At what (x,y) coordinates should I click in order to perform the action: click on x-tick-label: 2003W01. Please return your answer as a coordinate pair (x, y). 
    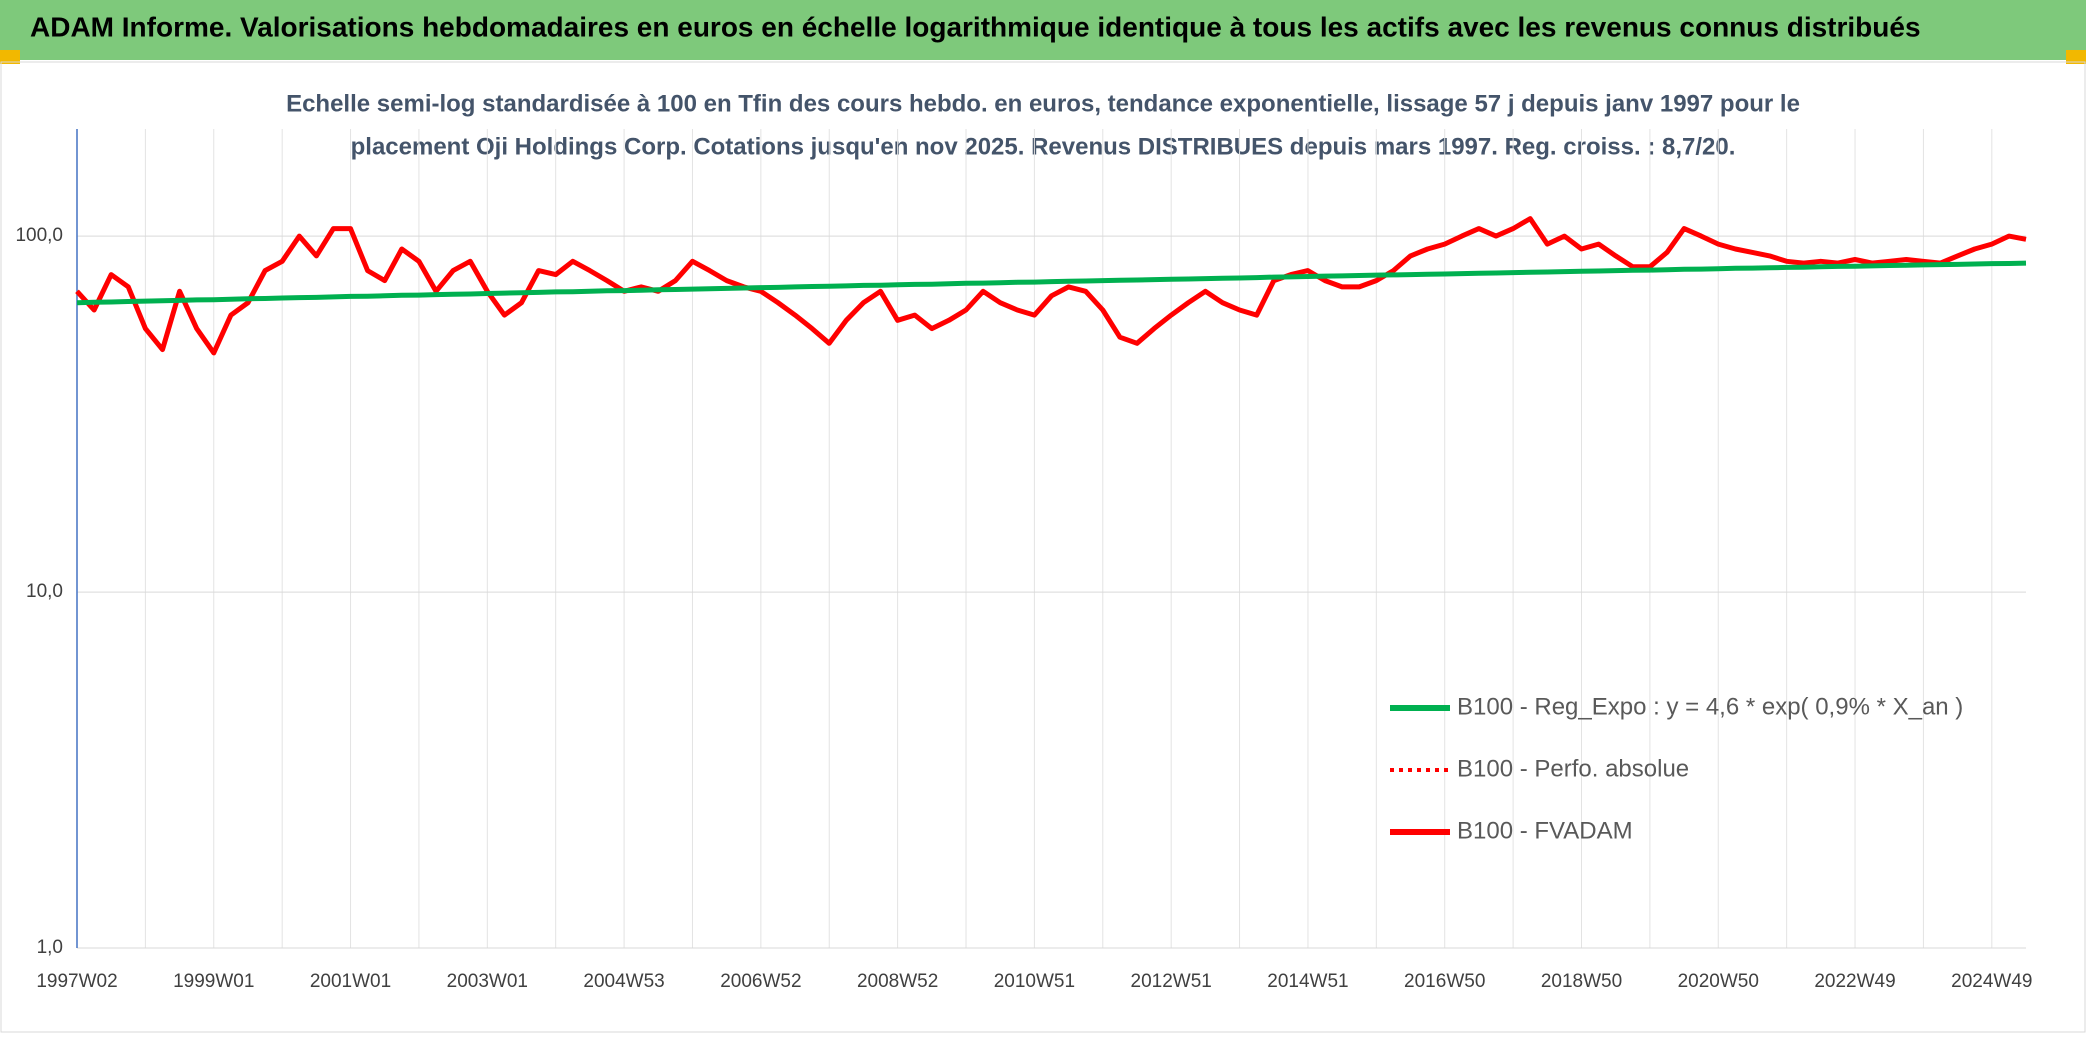
    Looking at the image, I should click on (487, 981).